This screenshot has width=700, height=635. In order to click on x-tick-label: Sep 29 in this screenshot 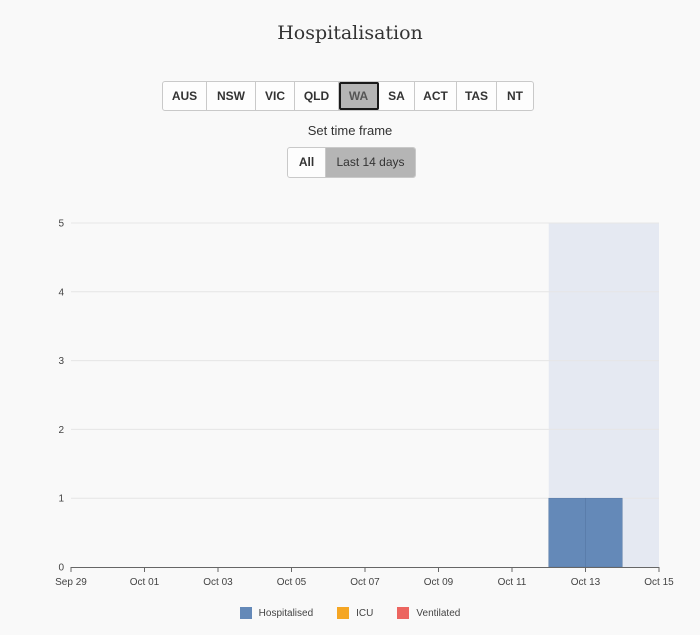, I will do `click(71, 582)`.